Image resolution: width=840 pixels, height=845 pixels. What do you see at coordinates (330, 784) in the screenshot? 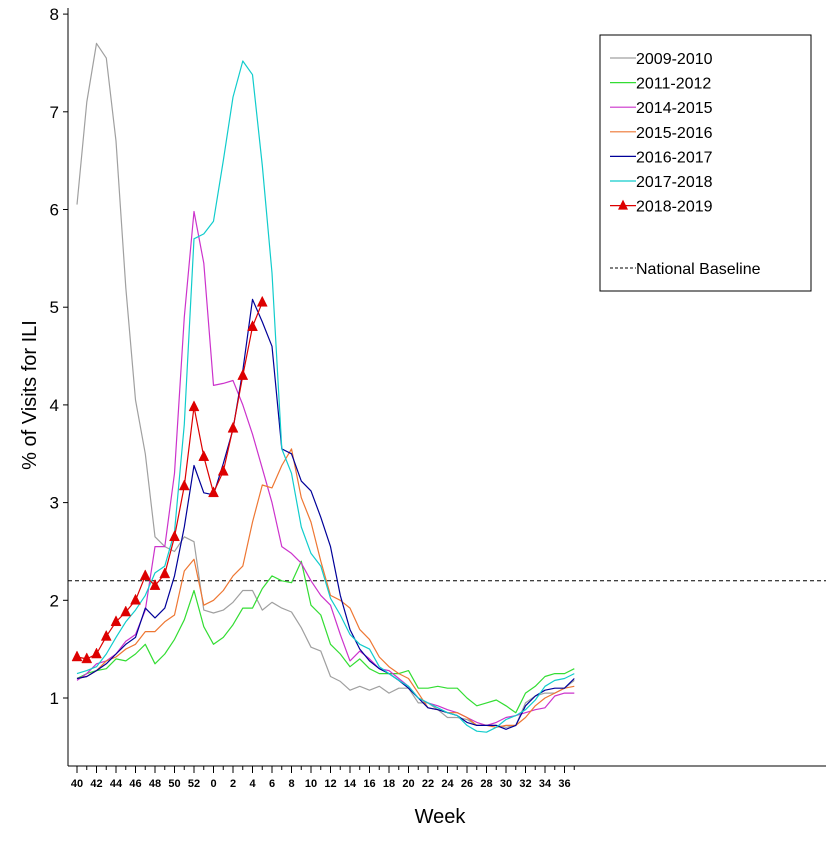
I see `x-tick-label: 12` at bounding box center [330, 784].